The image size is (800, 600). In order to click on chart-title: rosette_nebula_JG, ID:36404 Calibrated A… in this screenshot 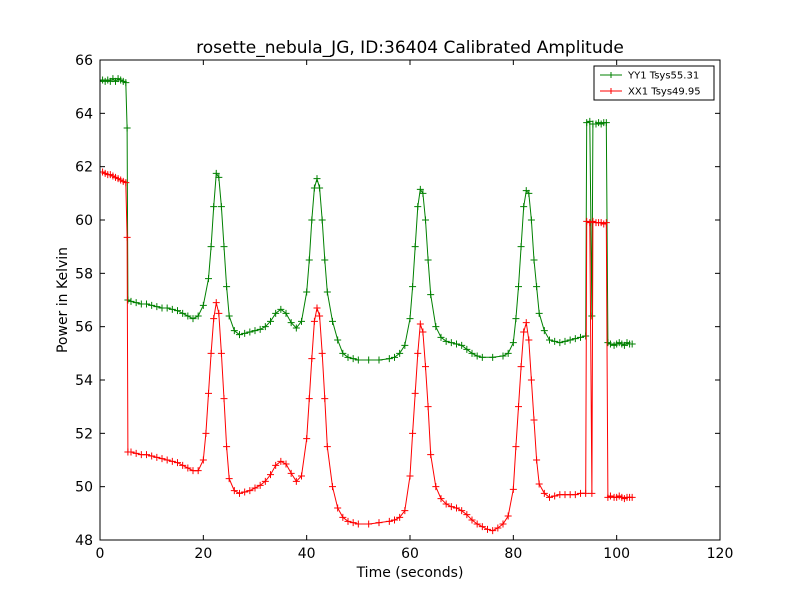, I will do `click(410, 48)`.